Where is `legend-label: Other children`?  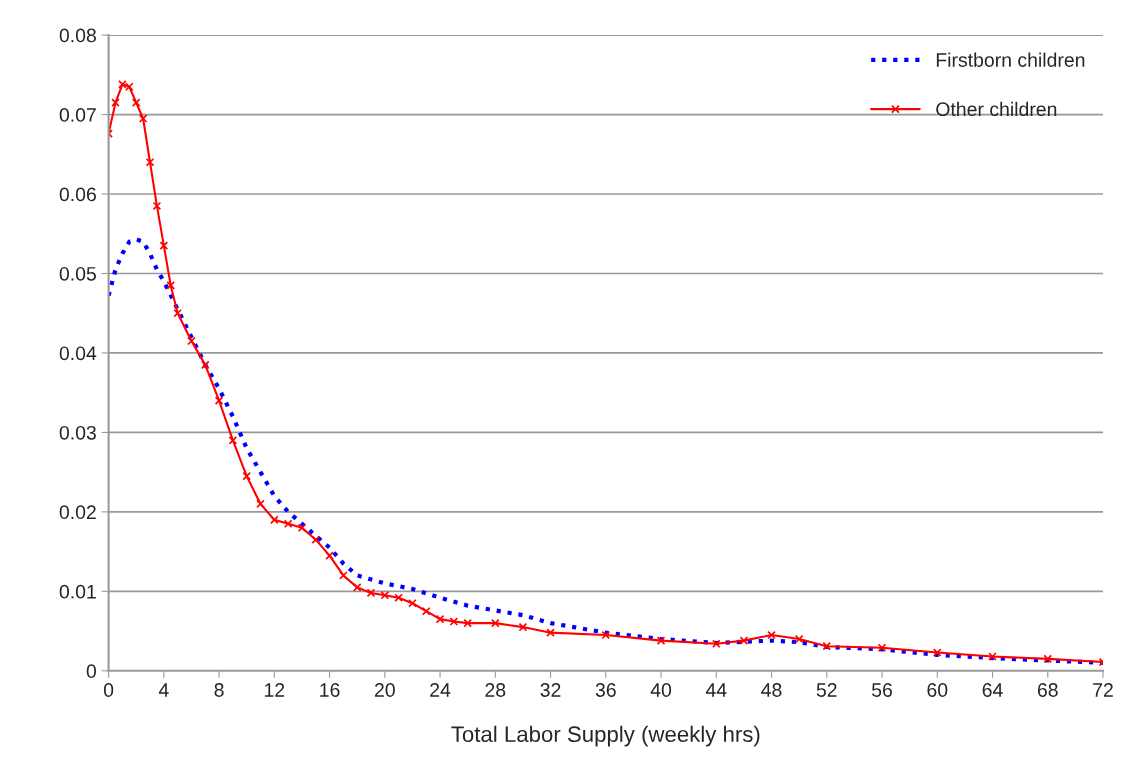
legend-label: Other children is located at coordinates (996, 109).